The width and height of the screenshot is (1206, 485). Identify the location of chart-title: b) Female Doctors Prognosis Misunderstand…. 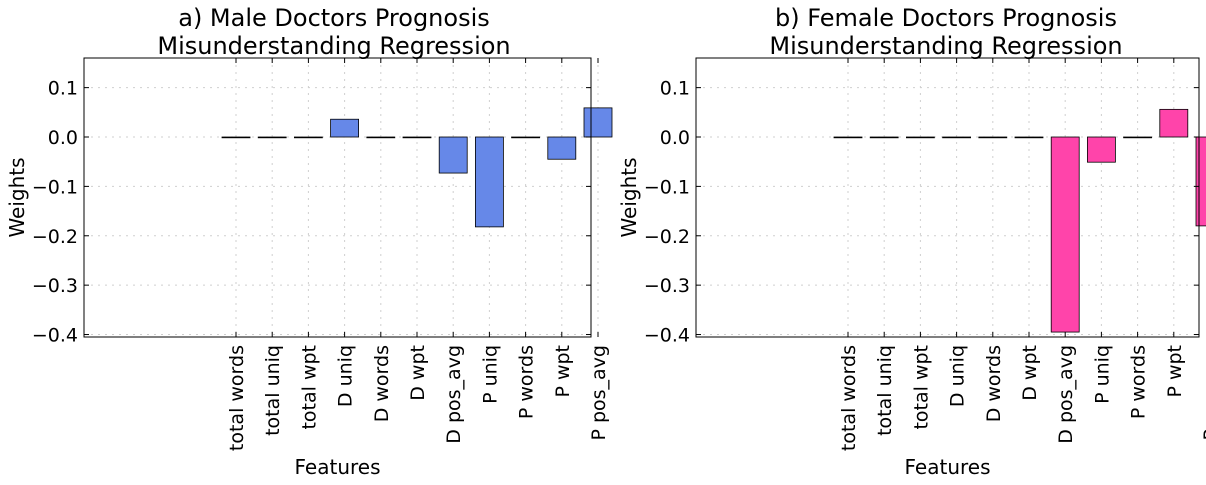
(945, 32).